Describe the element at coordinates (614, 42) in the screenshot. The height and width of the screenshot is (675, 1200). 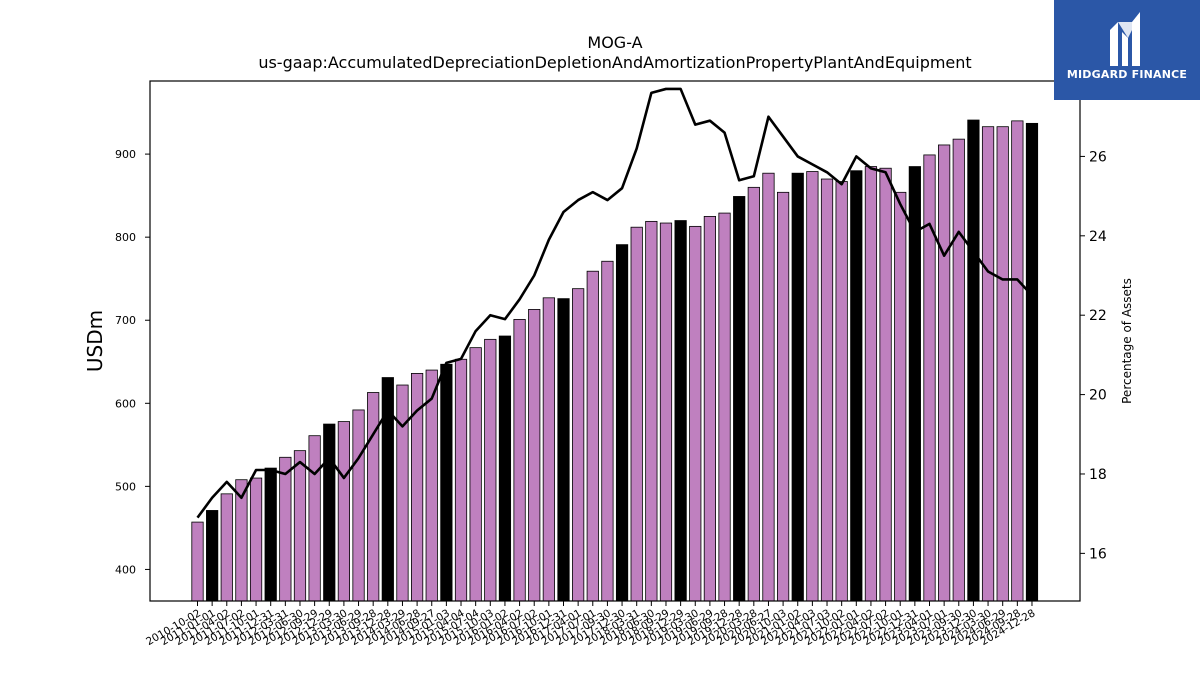
I see `chart-title: MOG-A` at that location.